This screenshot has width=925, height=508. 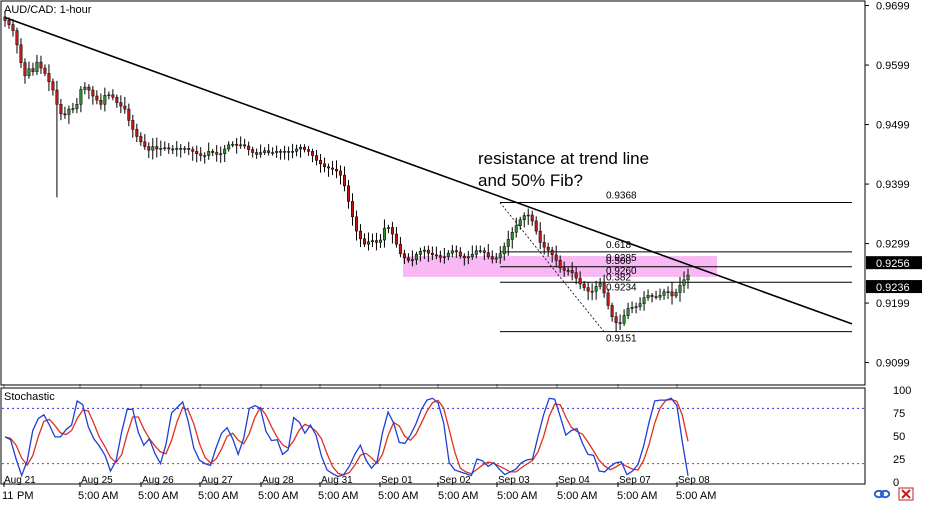 I want to click on annotation-line-1: resistance at trend line, so click(x=563, y=158).